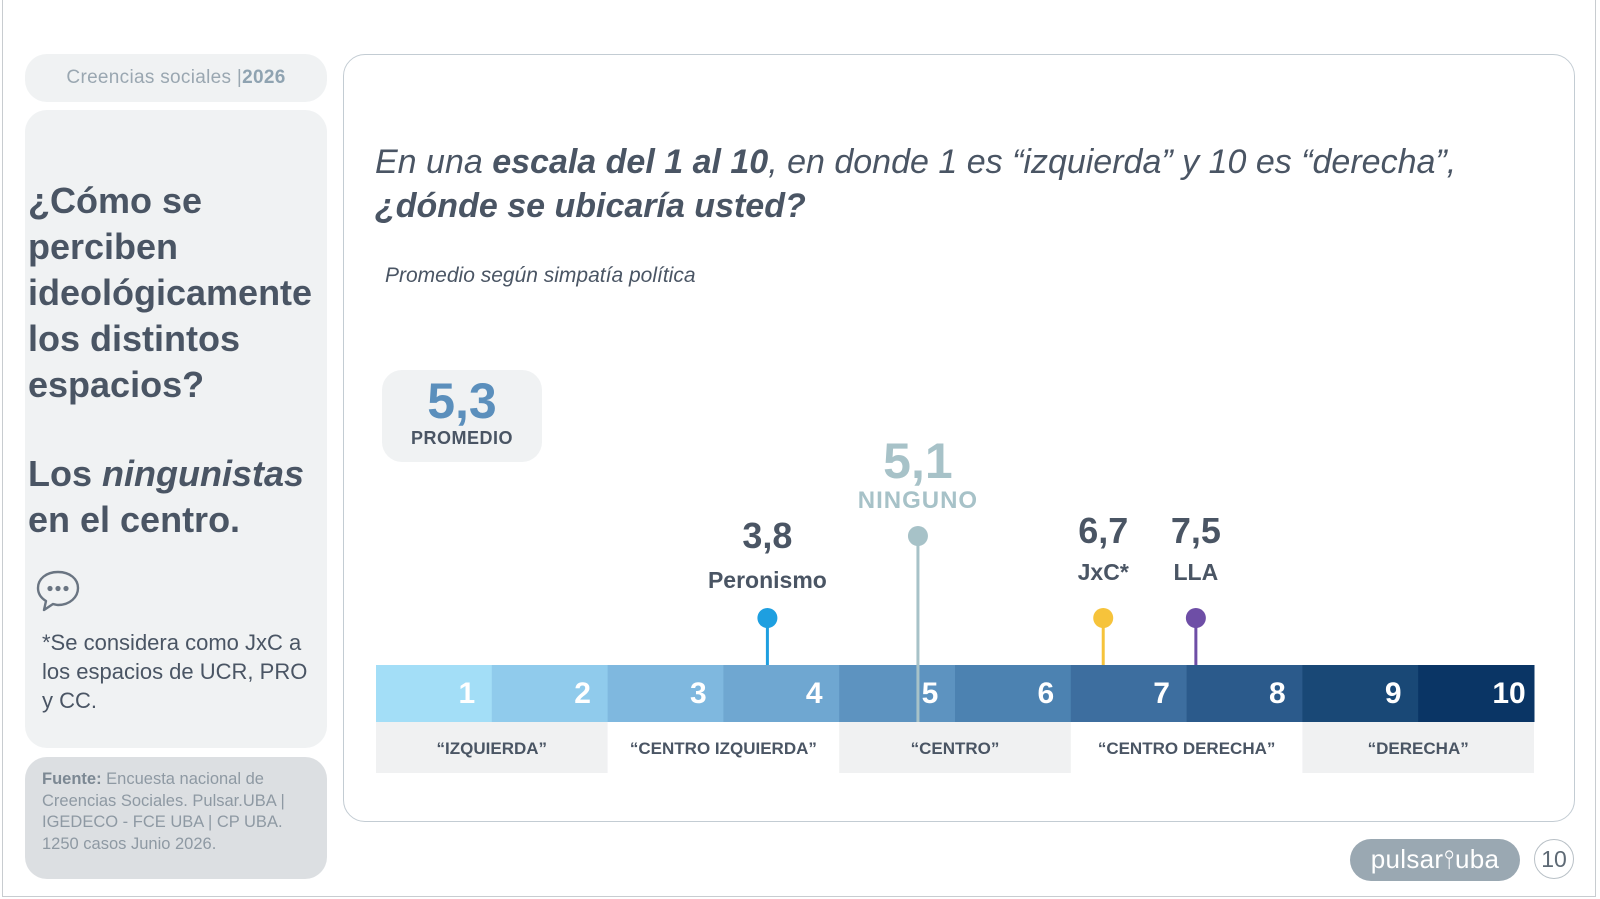 The image size is (1600, 899). I want to click on page-number: 10, so click(1554, 859).